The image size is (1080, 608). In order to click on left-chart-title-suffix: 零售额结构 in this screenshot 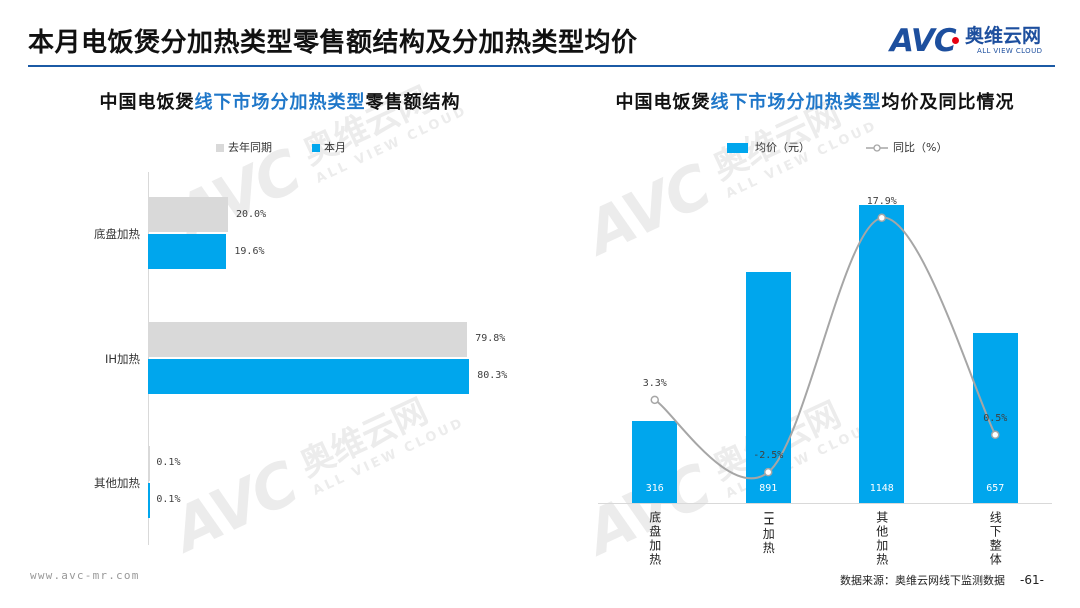, I will do `click(413, 102)`.